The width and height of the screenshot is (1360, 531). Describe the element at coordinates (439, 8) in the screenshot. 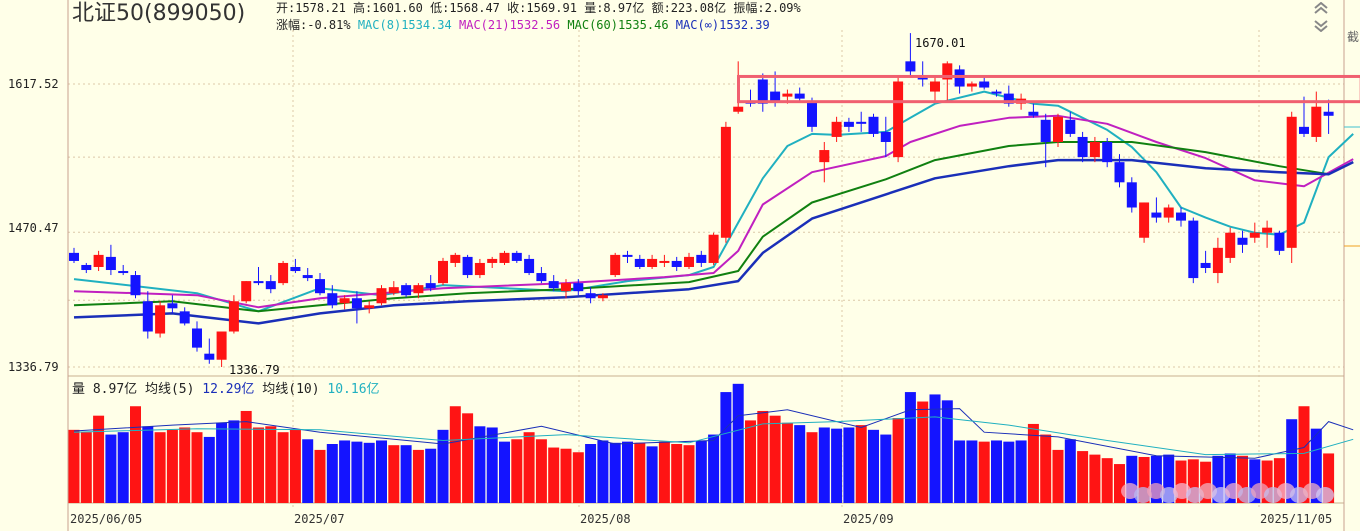

I see `low-label: 低:` at that location.